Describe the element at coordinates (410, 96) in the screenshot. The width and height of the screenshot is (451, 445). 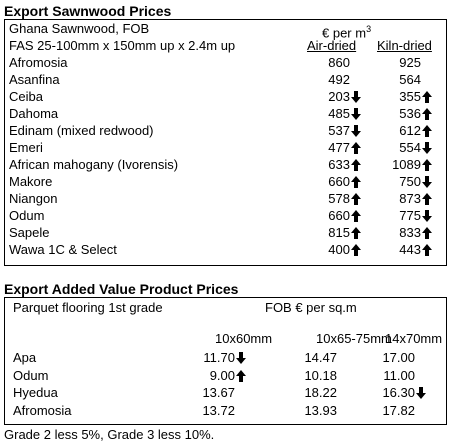
I see `kiln-dried-price: 355` at that location.